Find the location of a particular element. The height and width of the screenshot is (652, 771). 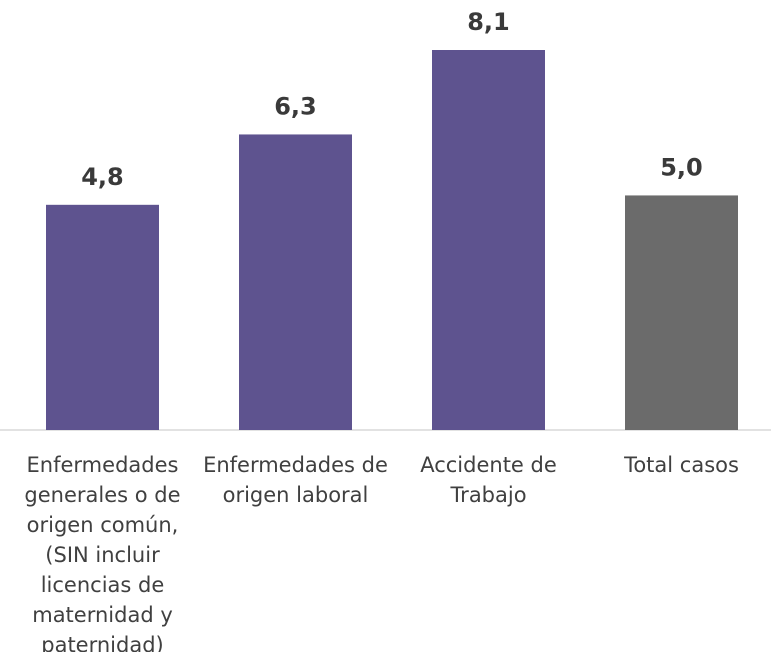

x-tick-label: Total casos is located at coordinates (681, 465).